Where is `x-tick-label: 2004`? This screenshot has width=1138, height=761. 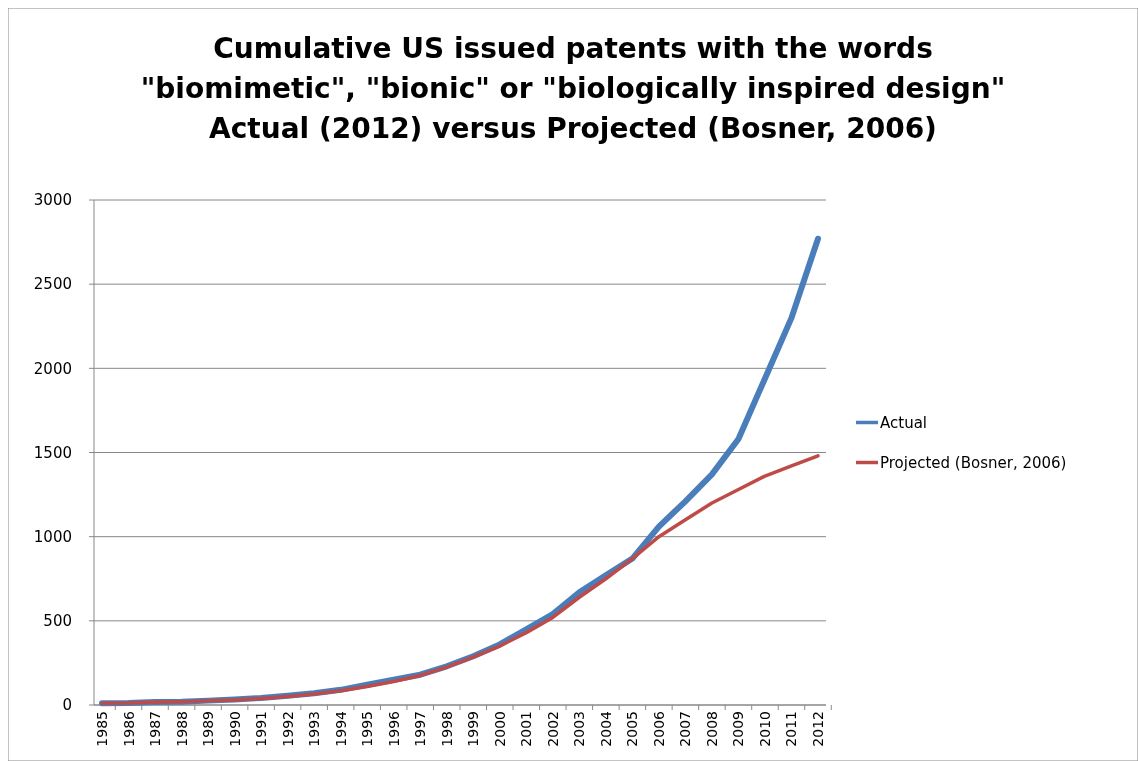 x-tick-label: 2004 is located at coordinates (605, 728).